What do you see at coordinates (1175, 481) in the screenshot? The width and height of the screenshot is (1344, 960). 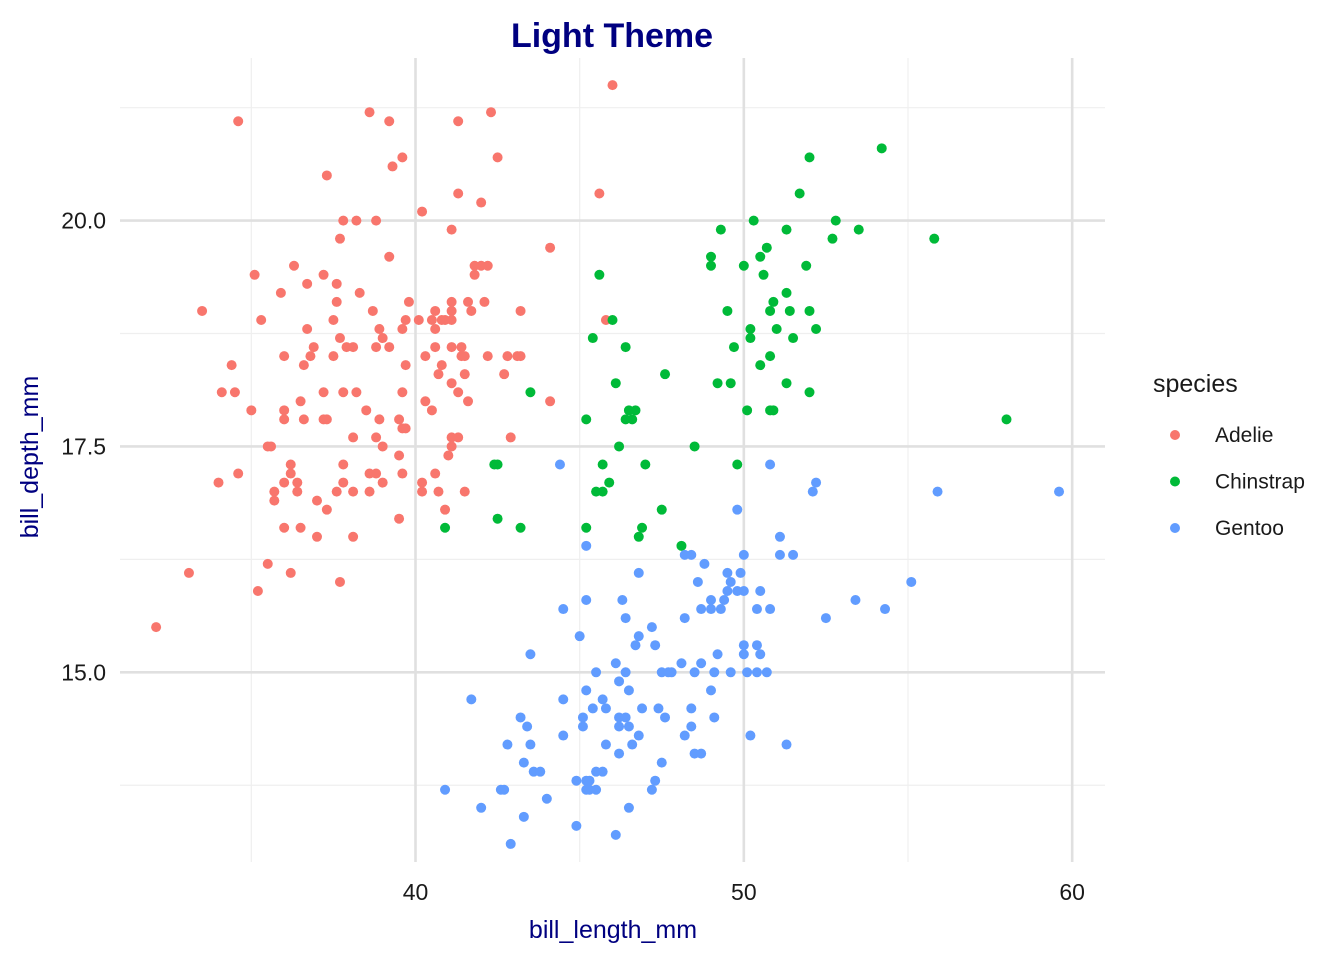 I see `legend-key-chinstrap` at bounding box center [1175, 481].